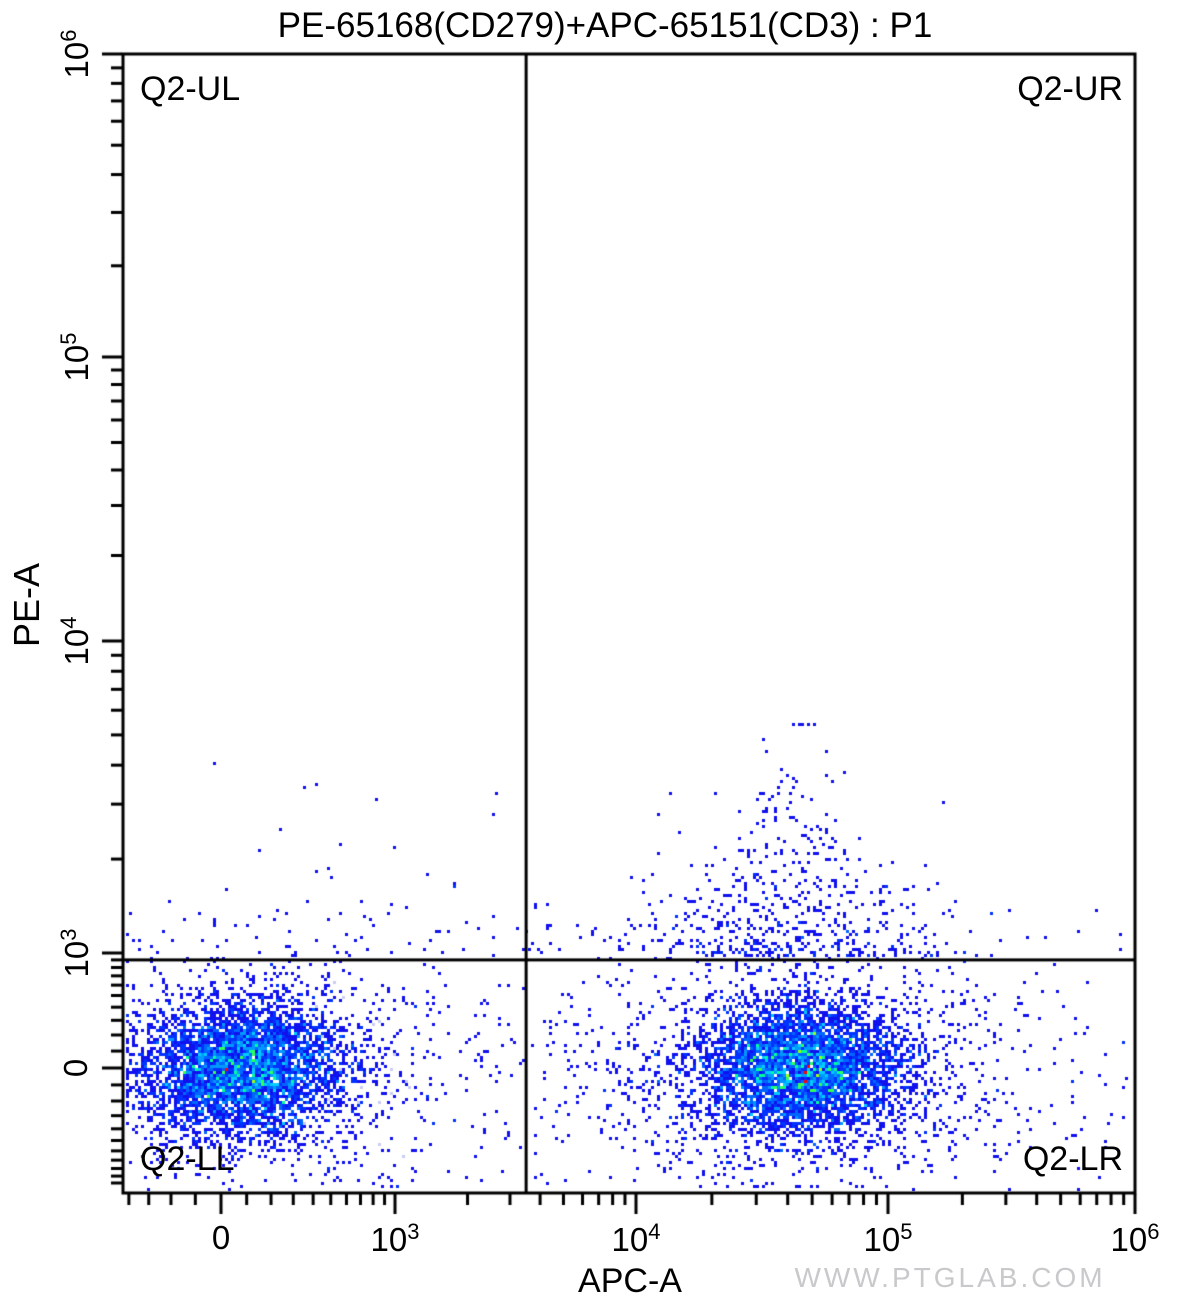 The image size is (1181, 1309). What do you see at coordinates (605, 25) in the screenshot?
I see `page-title: PE-65168(CD279)+APC-65151(CD3) : P1` at bounding box center [605, 25].